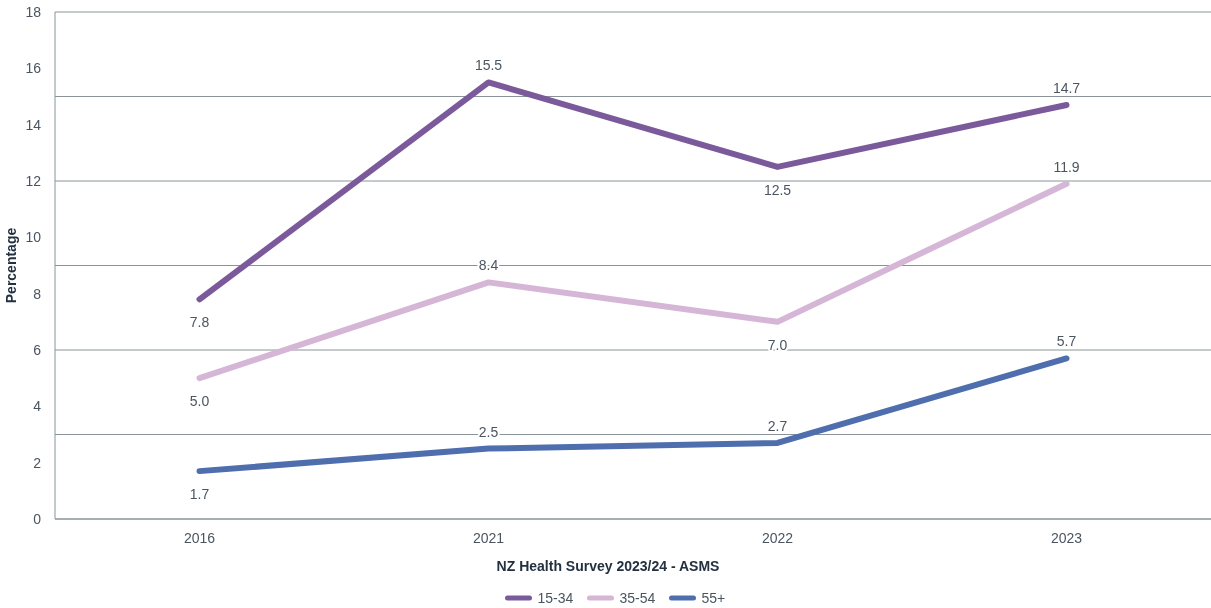 Image resolution: width=1211 pixels, height=608 pixels. What do you see at coordinates (777, 425) in the screenshot?
I see `data-label: 2.7` at bounding box center [777, 425].